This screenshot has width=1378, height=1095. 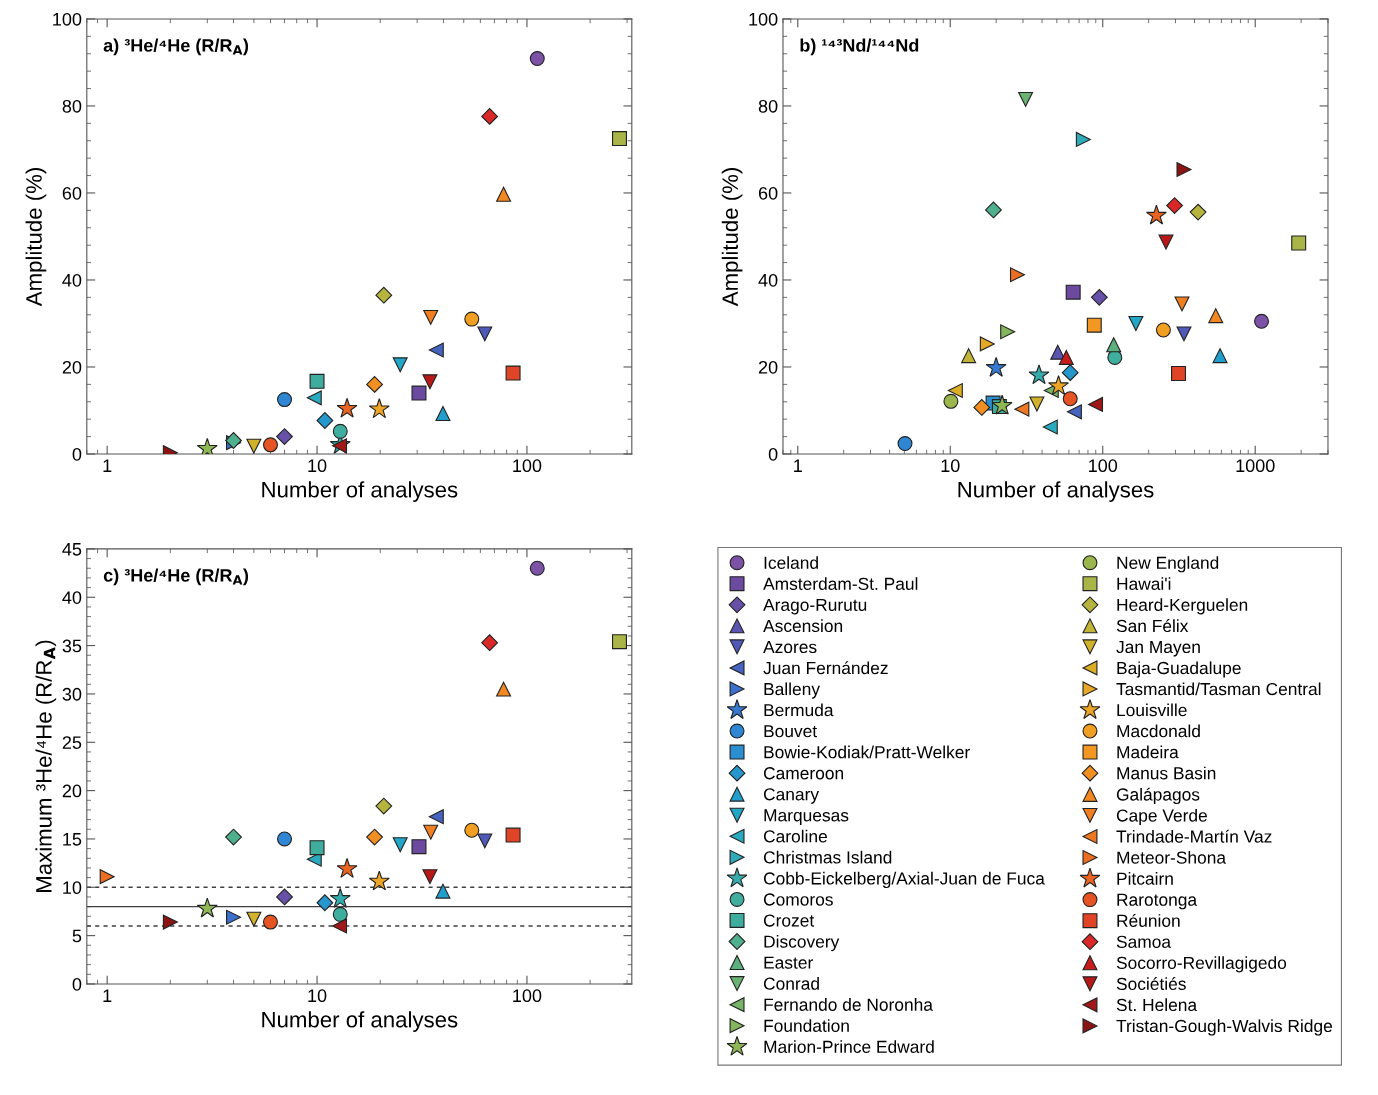 What do you see at coordinates (791, 562) in the screenshot?
I see `legend-label: Iceland` at bounding box center [791, 562].